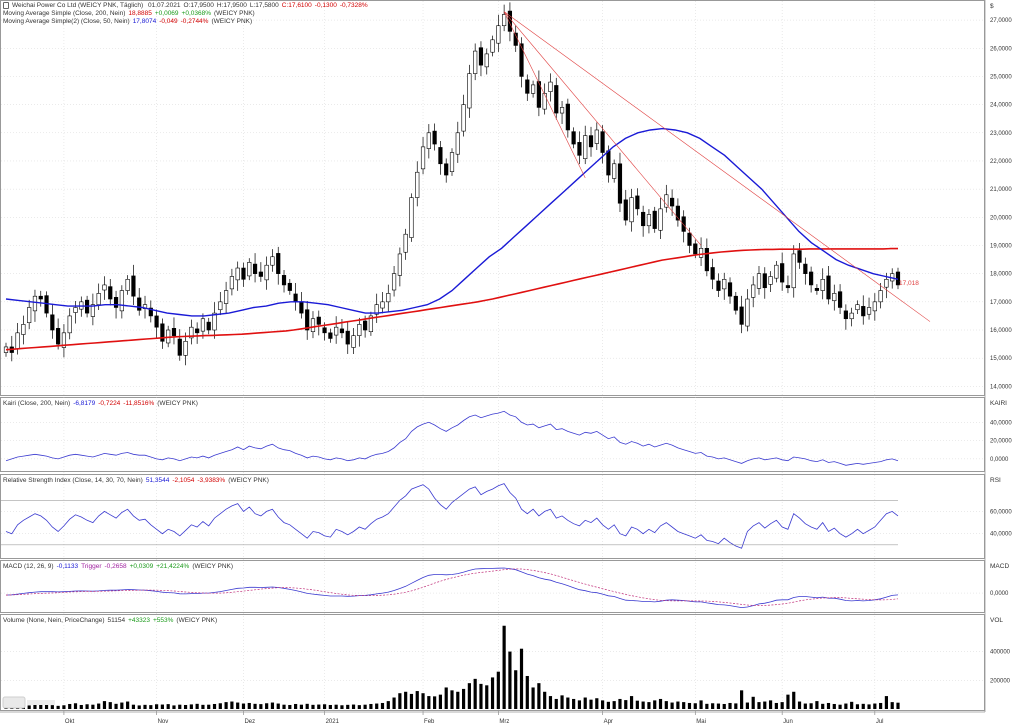 This screenshot has width=1024, height=727. What do you see at coordinates (144, 21) in the screenshot?
I see `ma50-value: 17,8074` at bounding box center [144, 21].